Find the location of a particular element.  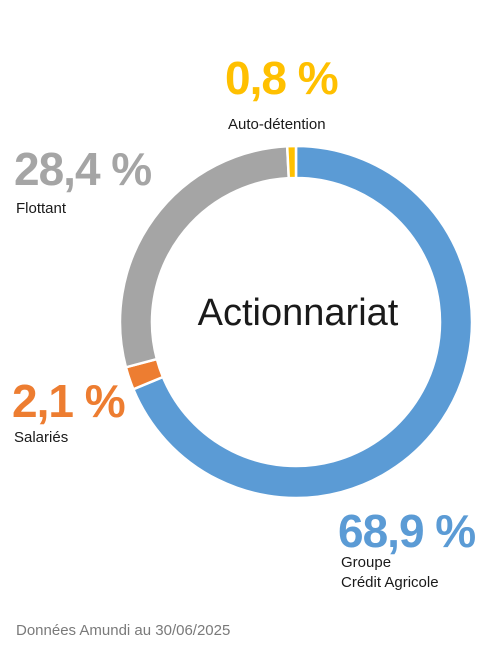

value-label-groupe-credit-agricole: 68,9 % is located at coordinates (407, 531).